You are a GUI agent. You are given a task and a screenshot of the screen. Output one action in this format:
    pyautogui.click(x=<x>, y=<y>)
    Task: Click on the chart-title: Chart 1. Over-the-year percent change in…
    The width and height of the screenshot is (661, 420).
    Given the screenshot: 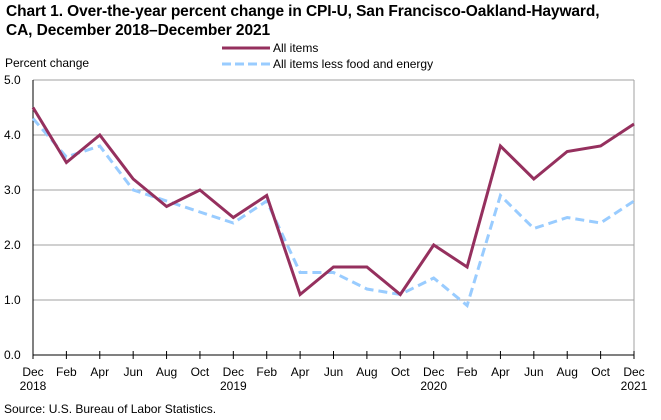 What is the action you would take?
    pyautogui.click(x=303, y=21)
    